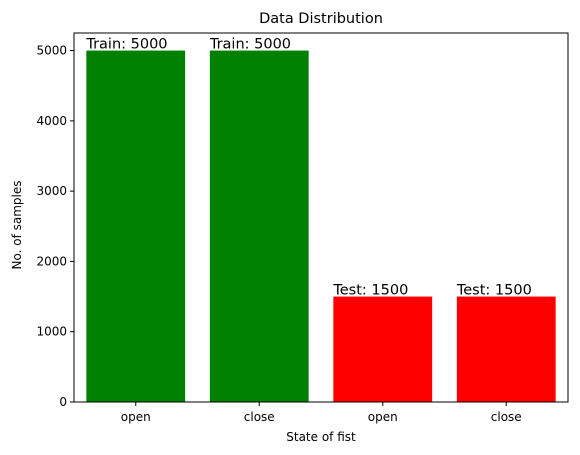  What do you see at coordinates (321, 437) in the screenshot?
I see `x-axis-label: State of fist` at bounding box center [321, 437].